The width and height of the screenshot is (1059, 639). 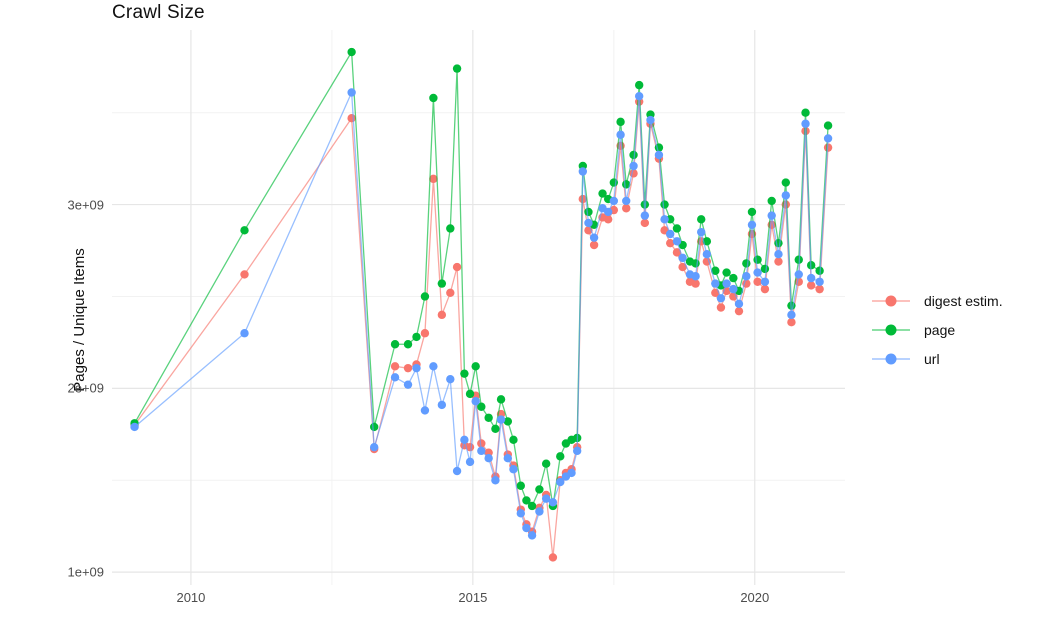 What do you see at coordinates (85, 572) in the screenshot?
I see `y-tick-label: 1e+09` at bounding box center [85, 572].